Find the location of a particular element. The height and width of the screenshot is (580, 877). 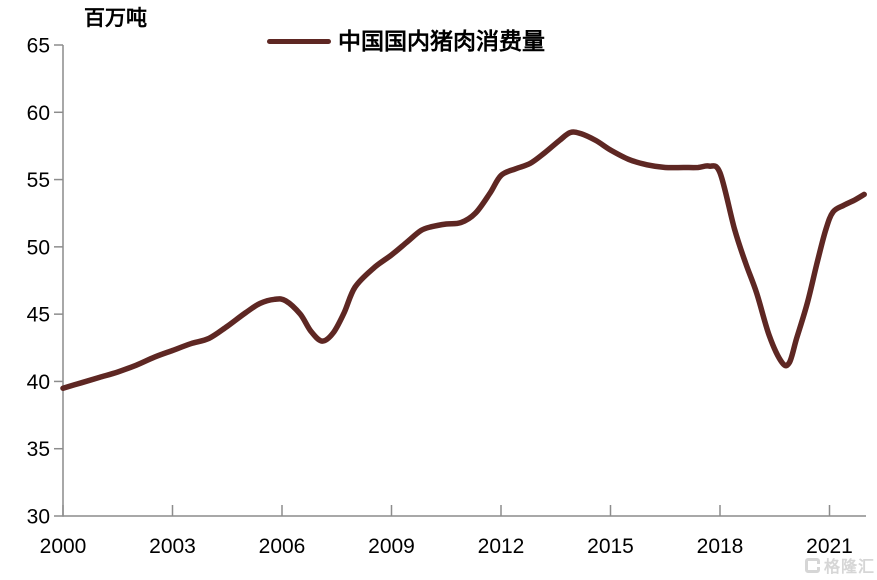

x-tick-label: 2012 is located at coordinates (501, 546).